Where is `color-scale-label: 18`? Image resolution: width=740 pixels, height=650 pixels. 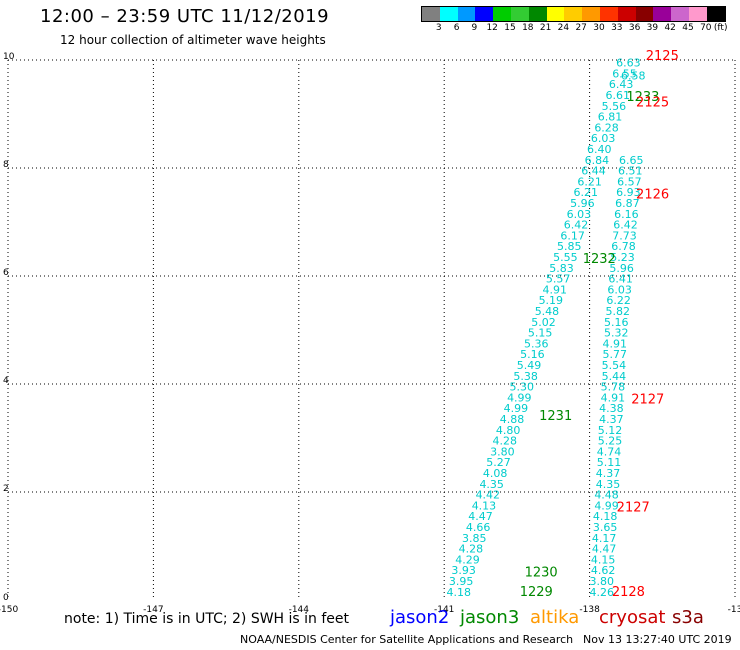 color-scale-label: 18 is located at coordinates (528, 28).